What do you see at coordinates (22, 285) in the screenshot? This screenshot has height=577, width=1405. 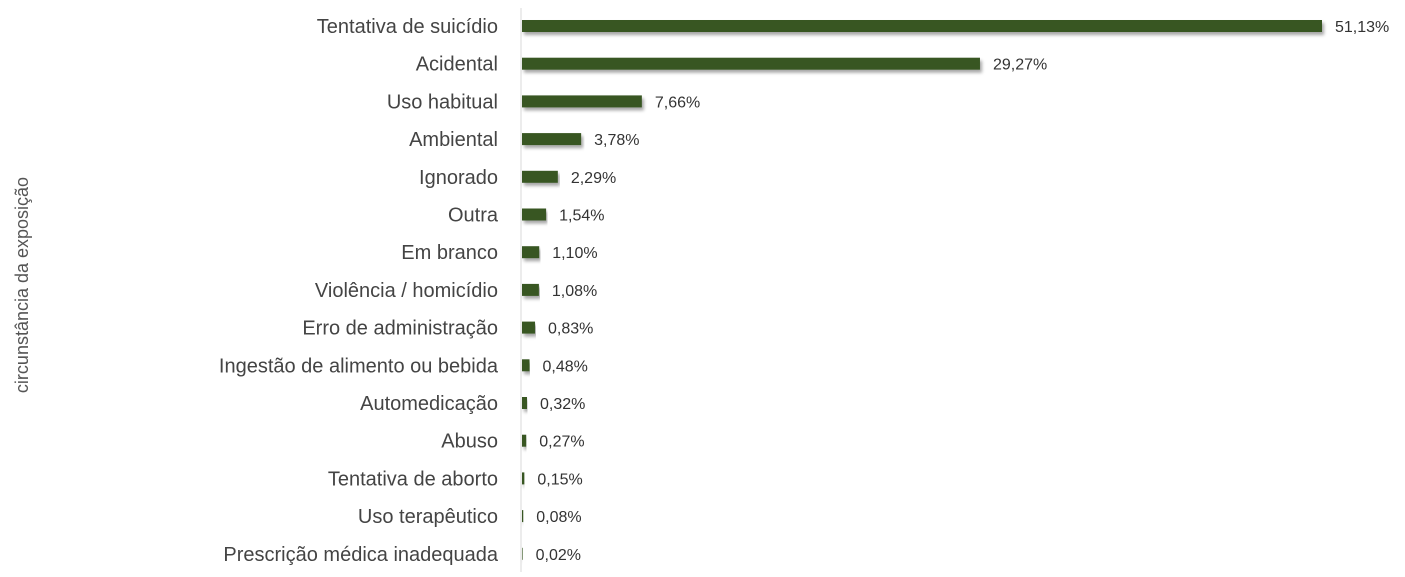 I see `y-axis-title: circunstância da exposição` at bounding box center [22, 285].